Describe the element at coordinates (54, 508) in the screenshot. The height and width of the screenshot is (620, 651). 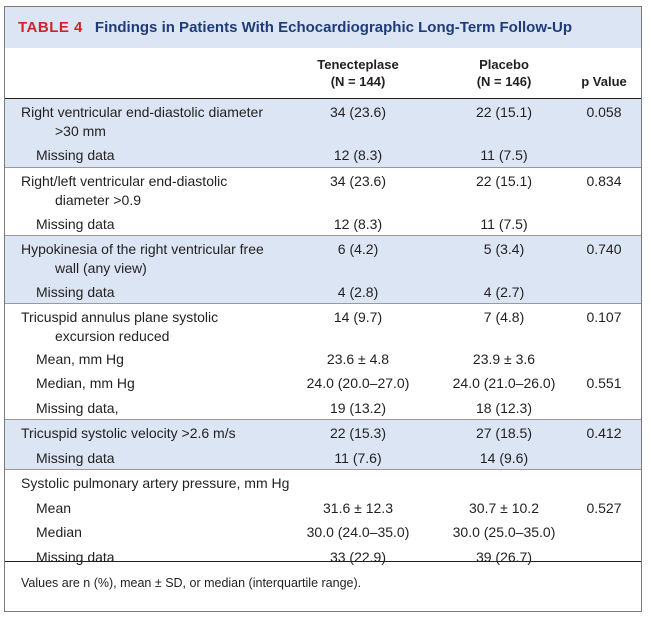
I see `row-sublabel: Mean` at that location.